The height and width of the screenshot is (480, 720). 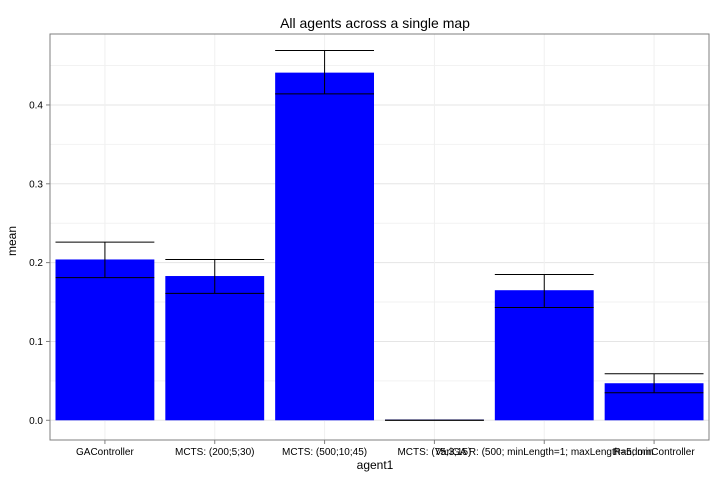 What do you see at coordinates (105, 452) in the screenshot?
I see `x-tick-label: GAController` at bounding box center [105, 452].